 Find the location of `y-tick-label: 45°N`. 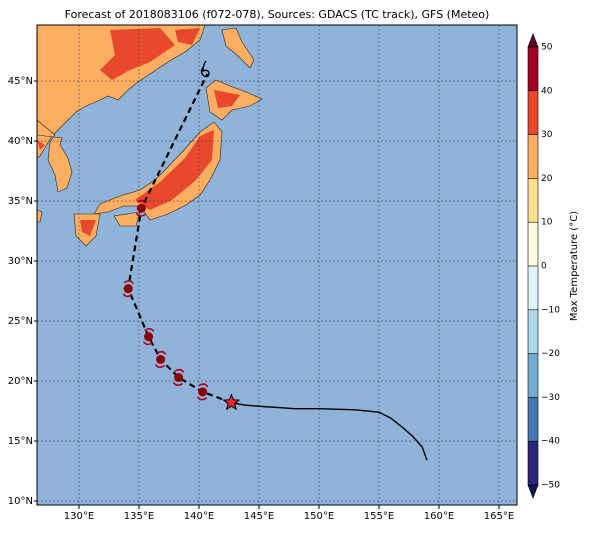

y-tick-label: 45°N is located at coordinates (20, 81).